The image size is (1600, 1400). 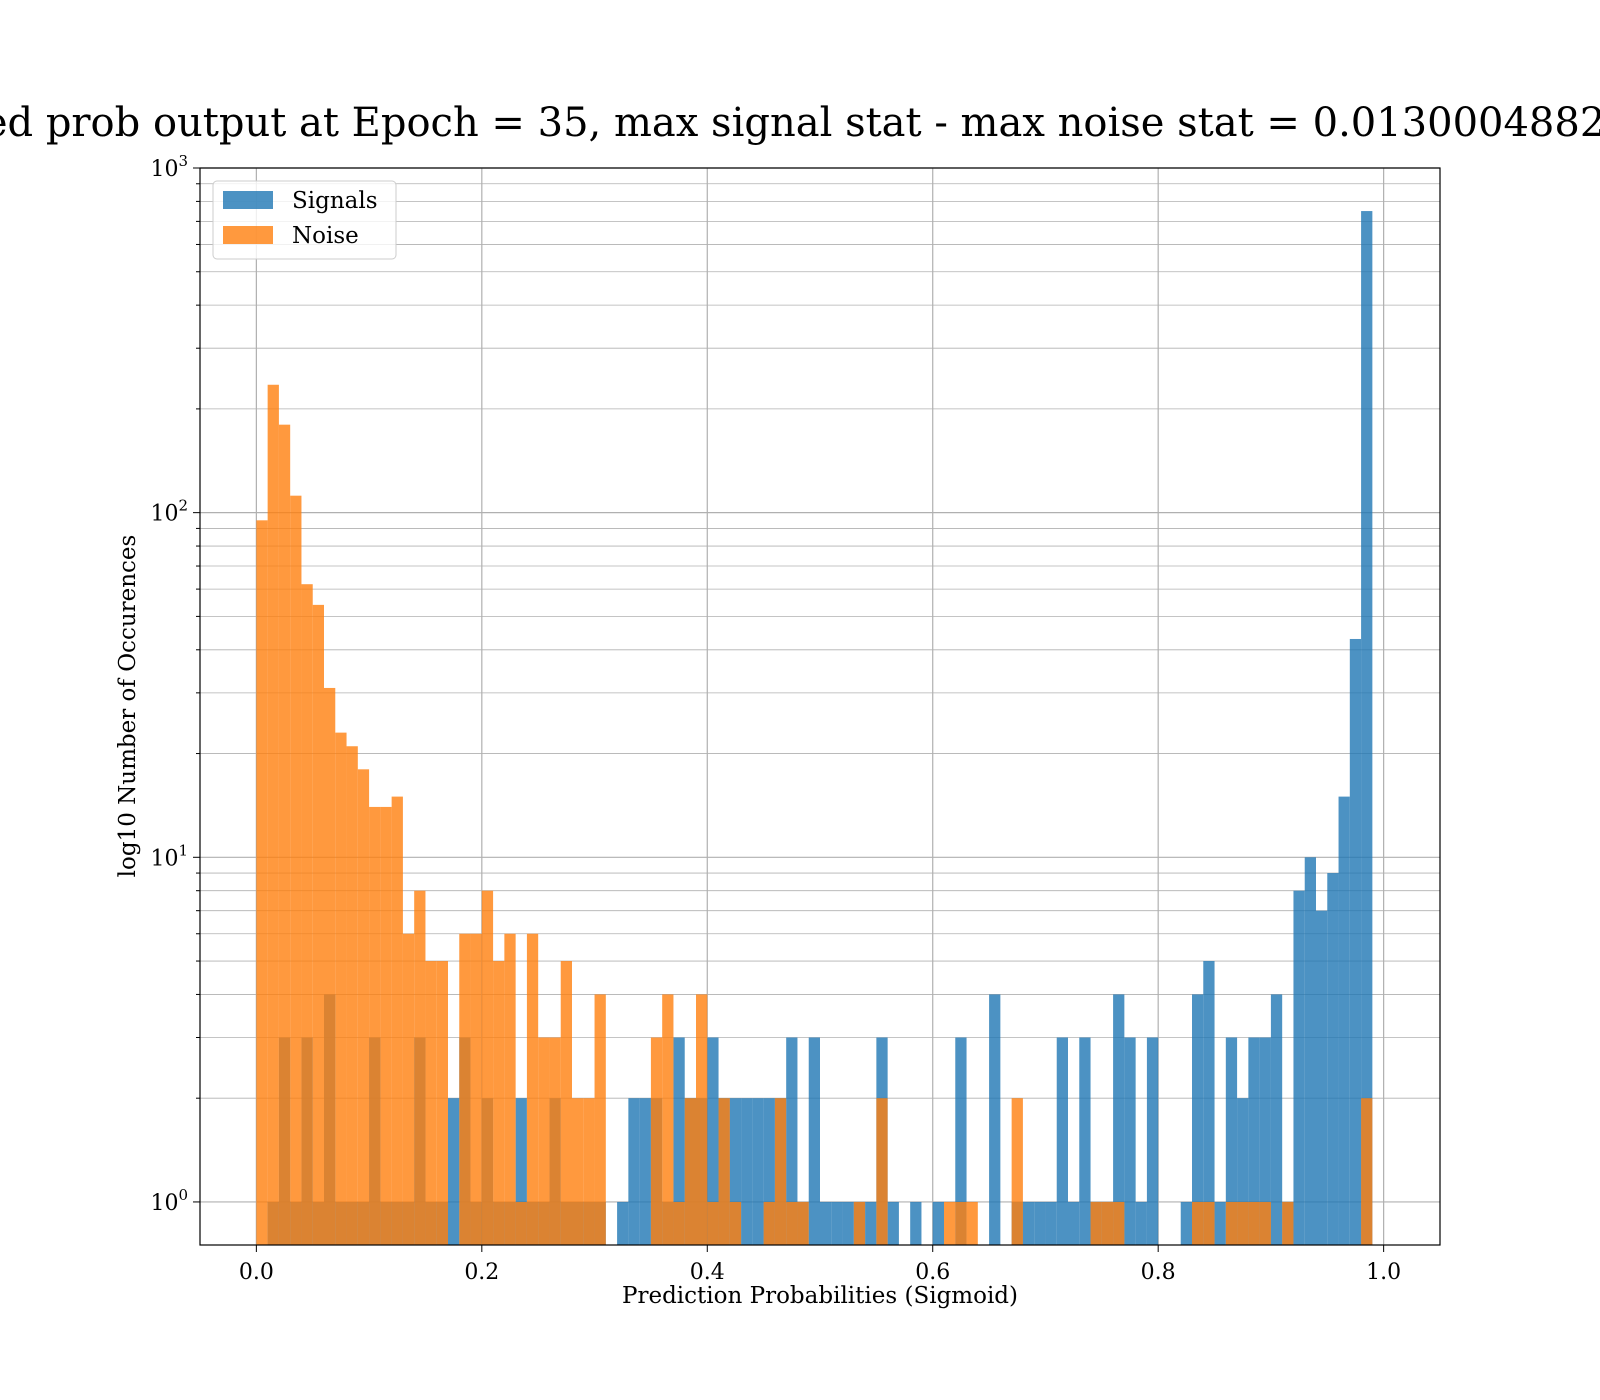 I want to click on y-axis-ticks: 10⁰ 10¹ 10² 10³, so click(x=175, y=684).